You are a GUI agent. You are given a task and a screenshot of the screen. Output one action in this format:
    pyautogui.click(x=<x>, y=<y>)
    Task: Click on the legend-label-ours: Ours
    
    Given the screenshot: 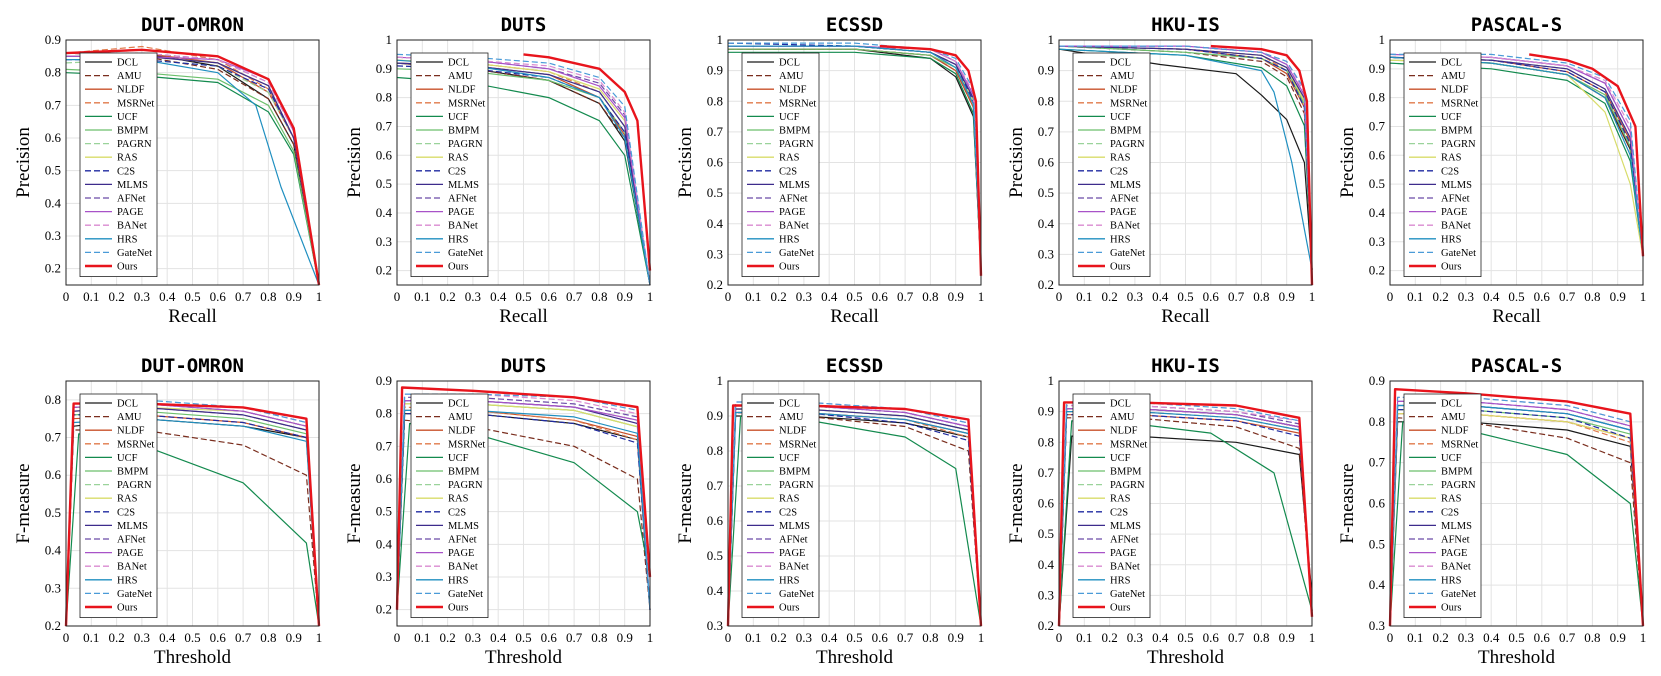 What is the action you would take?
    pyautogui.click(x=1120, y=608)
    